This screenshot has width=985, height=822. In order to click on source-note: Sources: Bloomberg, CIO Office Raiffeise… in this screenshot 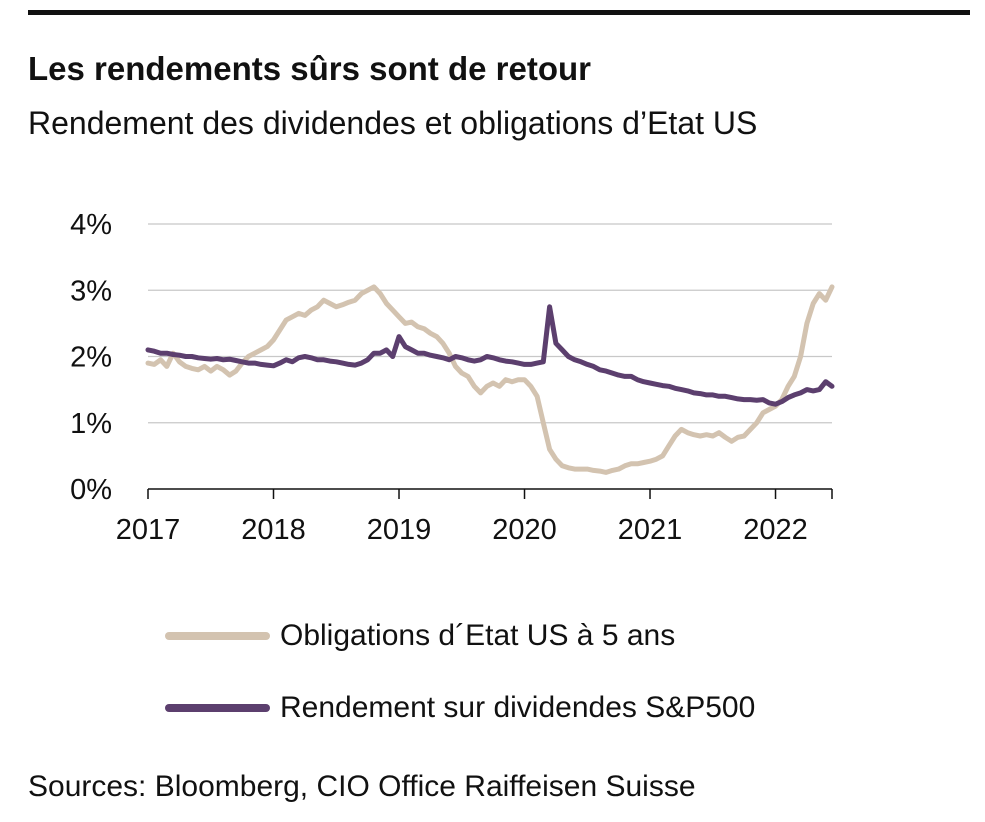, I will do `click(362, 786)`.